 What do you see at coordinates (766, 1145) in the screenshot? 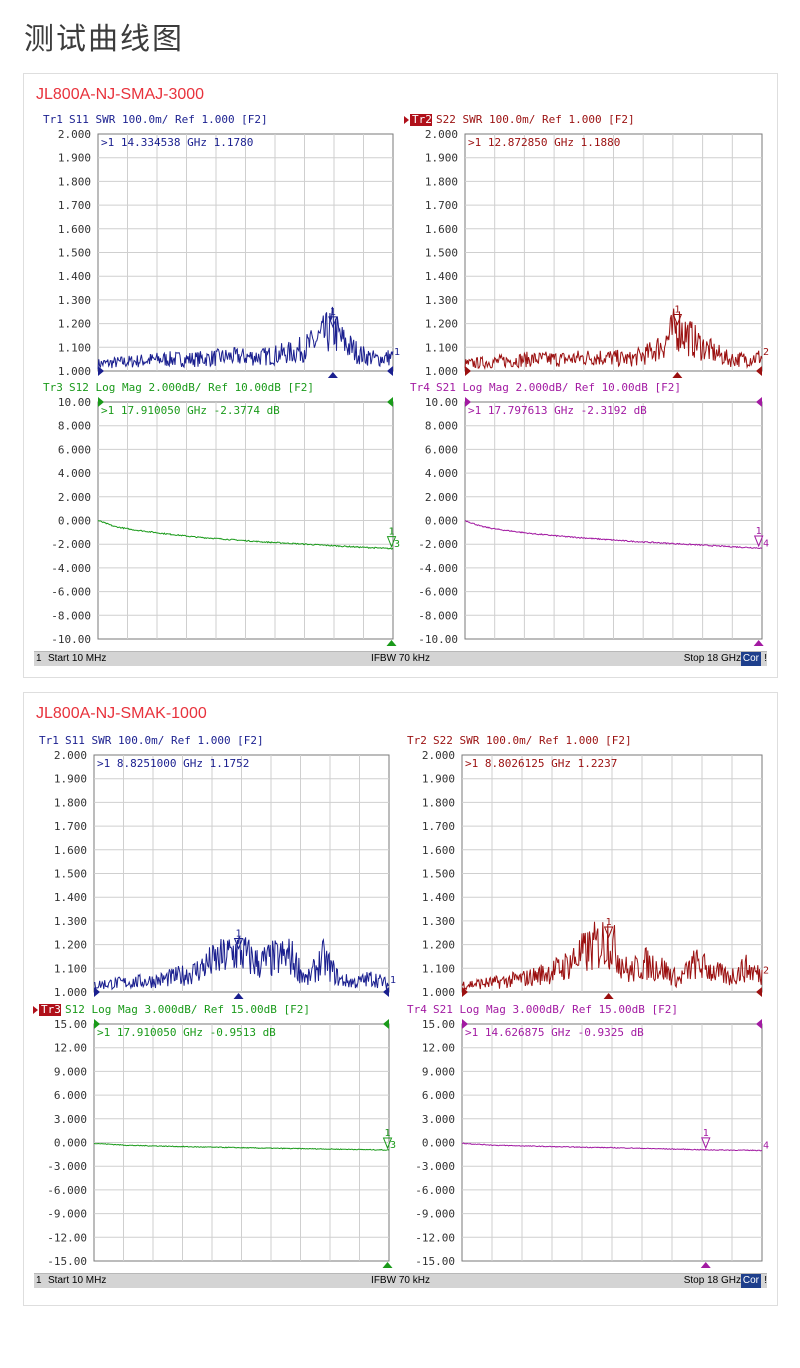
I see `trace-end-label: 4` at bounding box center [766, 1145].